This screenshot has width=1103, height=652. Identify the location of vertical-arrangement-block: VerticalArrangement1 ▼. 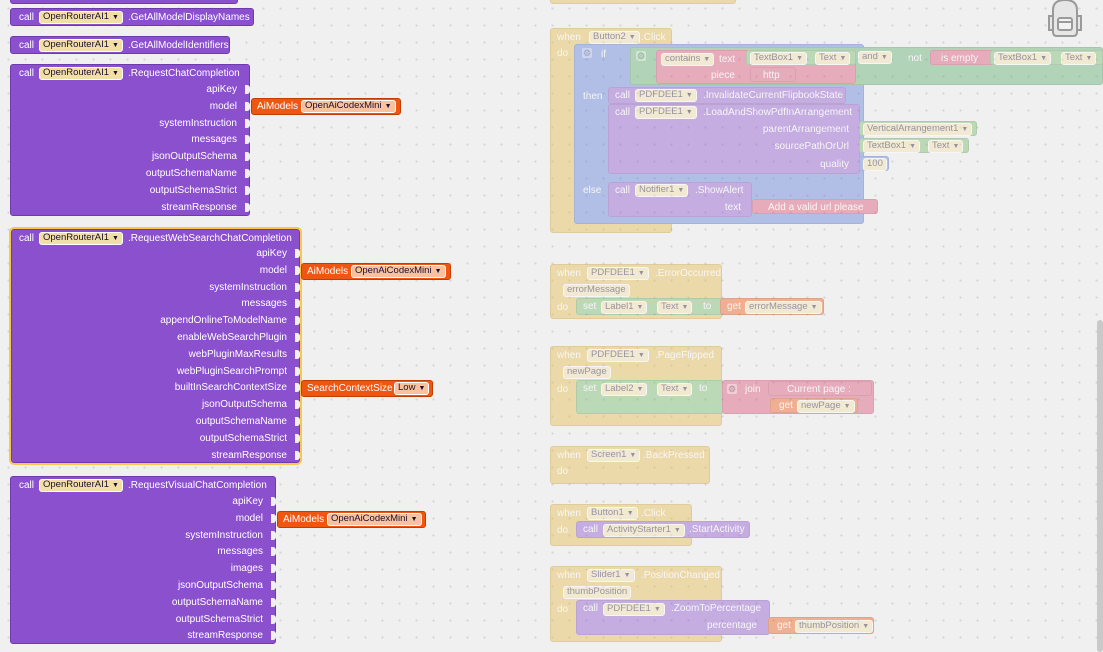
(918, 128).